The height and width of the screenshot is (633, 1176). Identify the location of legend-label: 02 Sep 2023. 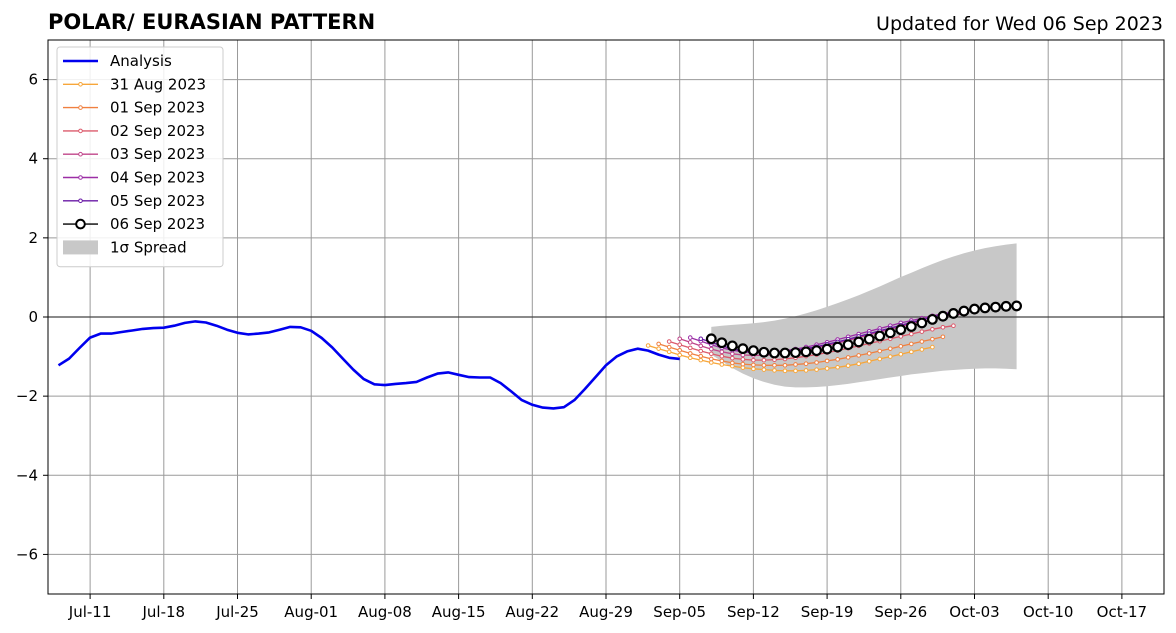
(157, 131).